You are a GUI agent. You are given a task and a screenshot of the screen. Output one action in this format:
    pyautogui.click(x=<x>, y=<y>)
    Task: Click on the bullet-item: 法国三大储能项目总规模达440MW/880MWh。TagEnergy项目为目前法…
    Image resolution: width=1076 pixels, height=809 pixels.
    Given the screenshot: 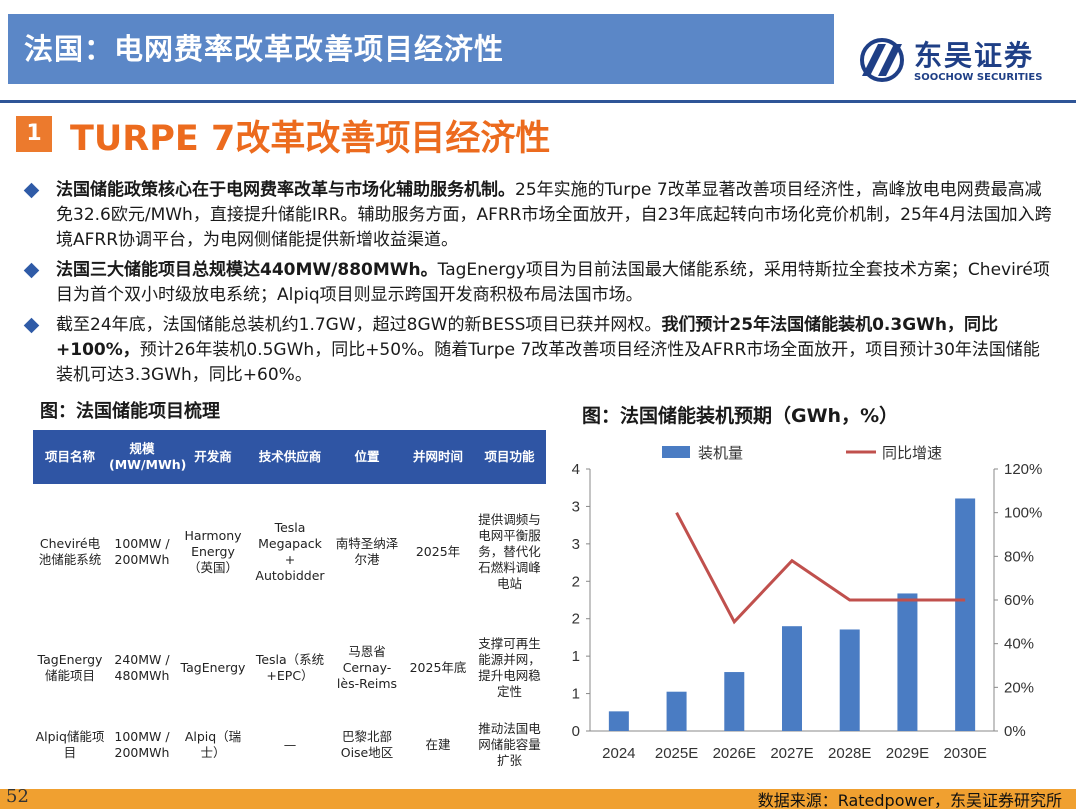 What is the action you would take?
    pyautogui.click(x=538, y=283)
    